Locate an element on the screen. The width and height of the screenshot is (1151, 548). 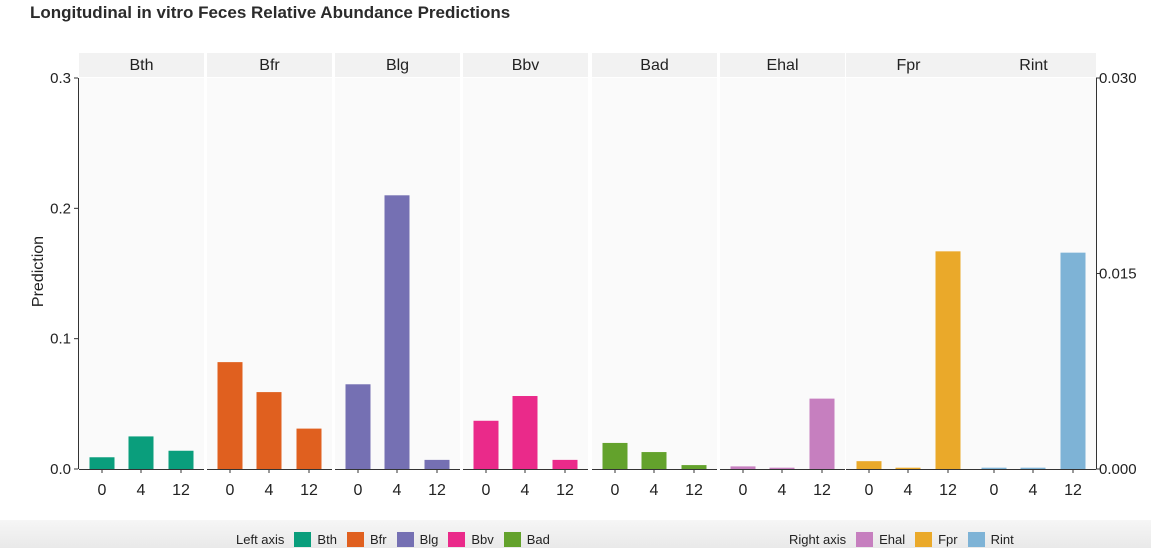
strip-ehal is located at coordinates (782, 65).